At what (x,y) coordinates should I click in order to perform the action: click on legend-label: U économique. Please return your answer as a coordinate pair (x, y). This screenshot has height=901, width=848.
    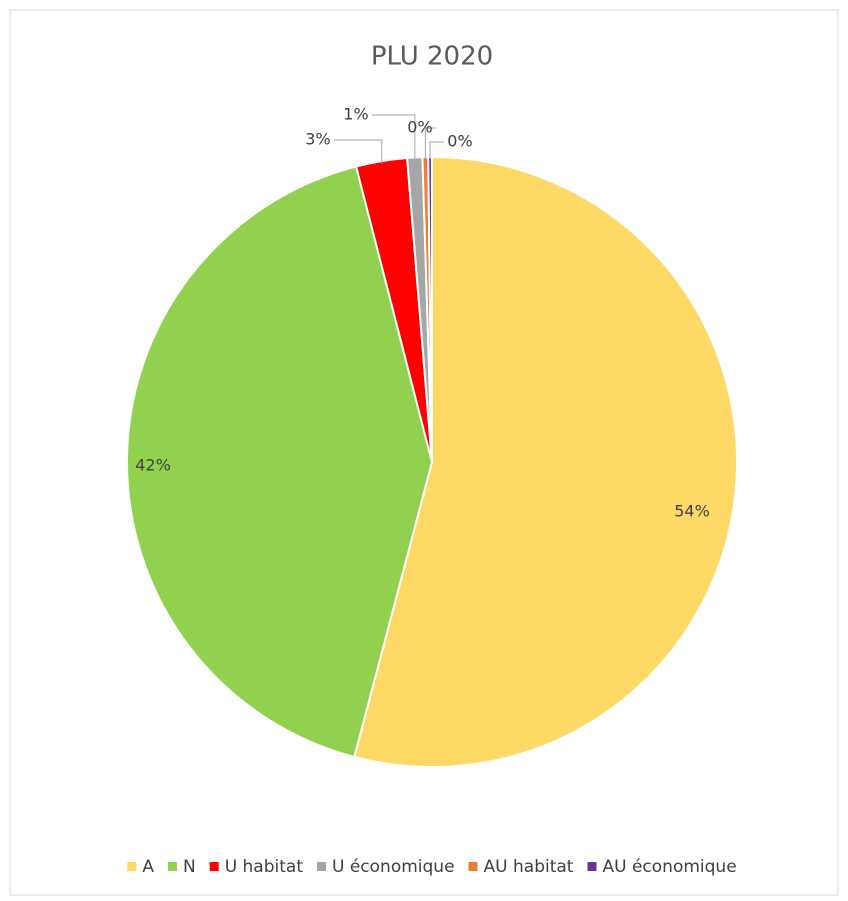
    Looking at the image, I should click on (393, 867).